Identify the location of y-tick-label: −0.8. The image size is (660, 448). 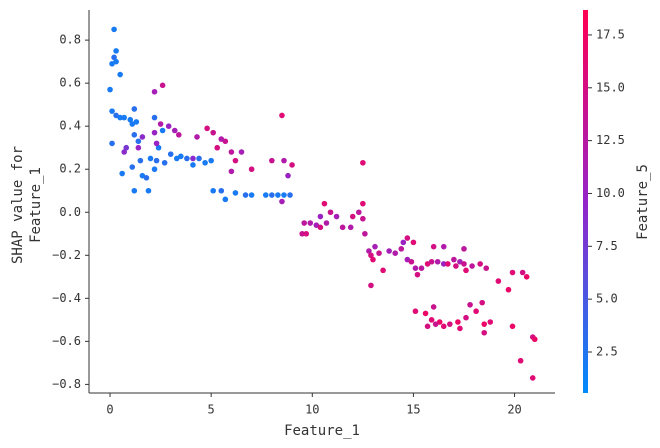
(66, 384).